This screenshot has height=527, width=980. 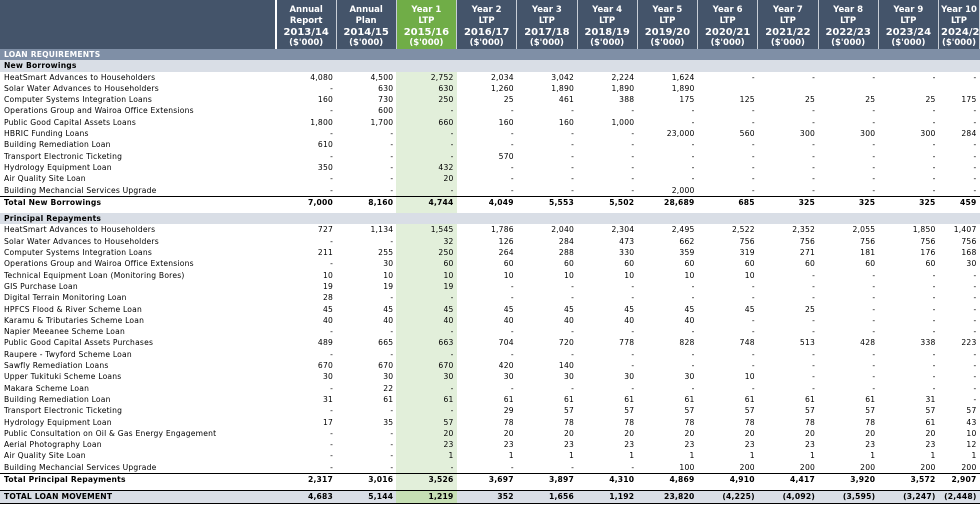 What do you see at coordinates (426, 497) in the screenshot?
I see `cell-value: 1,219` at bounding box center [426, 497].